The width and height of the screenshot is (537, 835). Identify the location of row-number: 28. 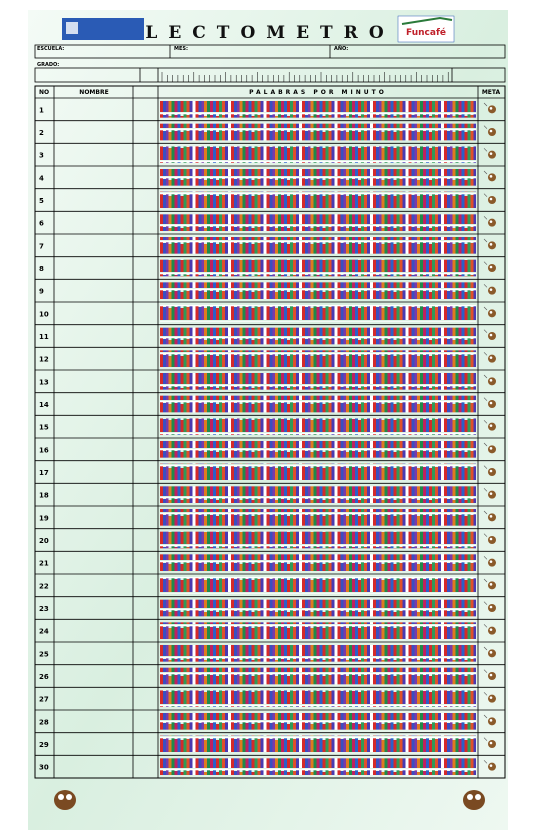
(44, 722).